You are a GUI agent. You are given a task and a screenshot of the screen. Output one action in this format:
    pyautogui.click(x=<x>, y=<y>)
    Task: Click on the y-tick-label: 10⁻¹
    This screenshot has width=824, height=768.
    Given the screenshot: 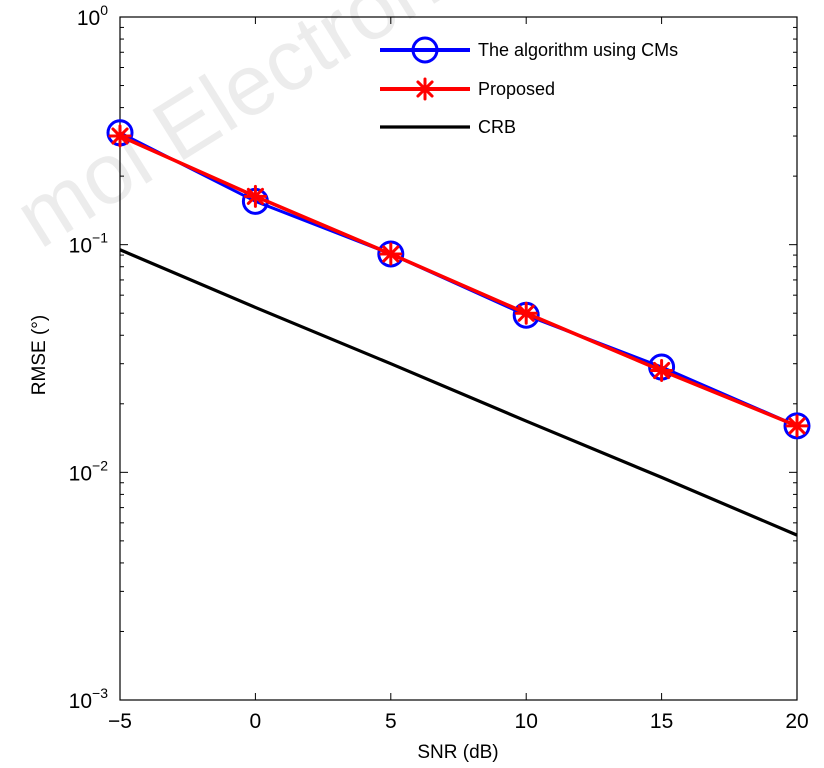 What is the action you would take?
    pyautogui.click(x=89, y=244)
    